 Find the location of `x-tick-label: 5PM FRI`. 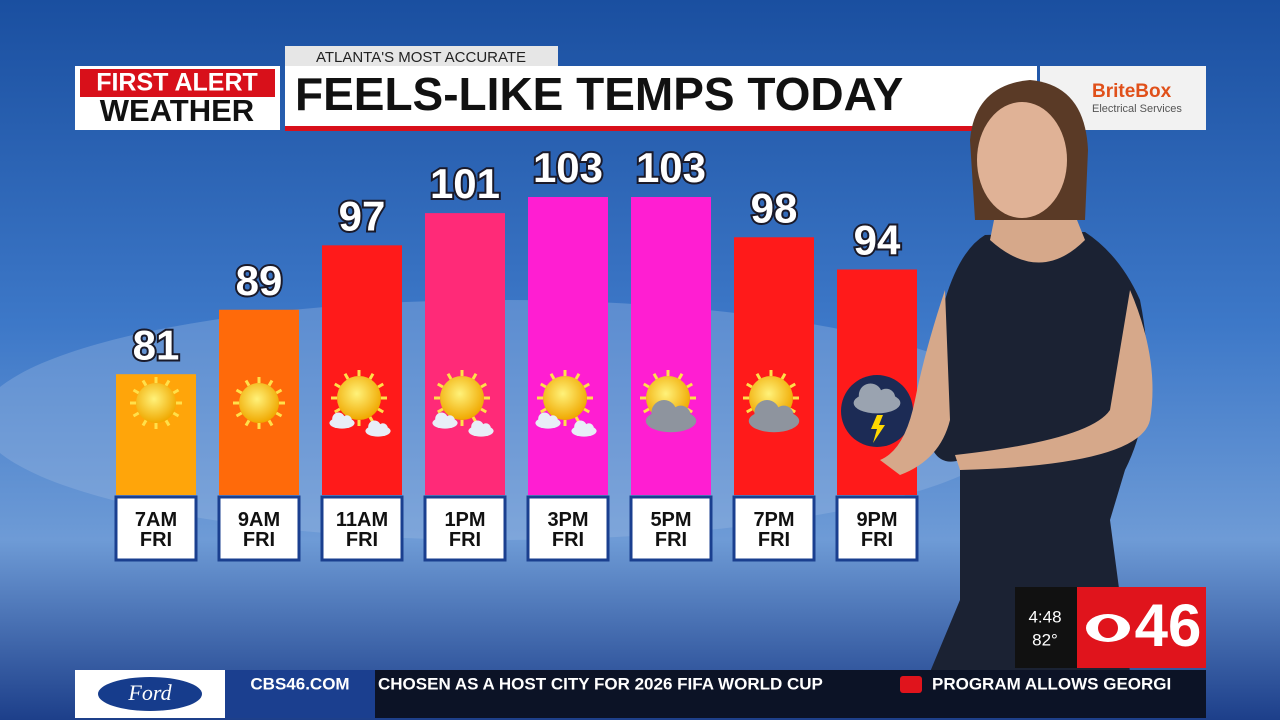

x-tick-label: 5PM FRI is located at coordinates (671, 530).